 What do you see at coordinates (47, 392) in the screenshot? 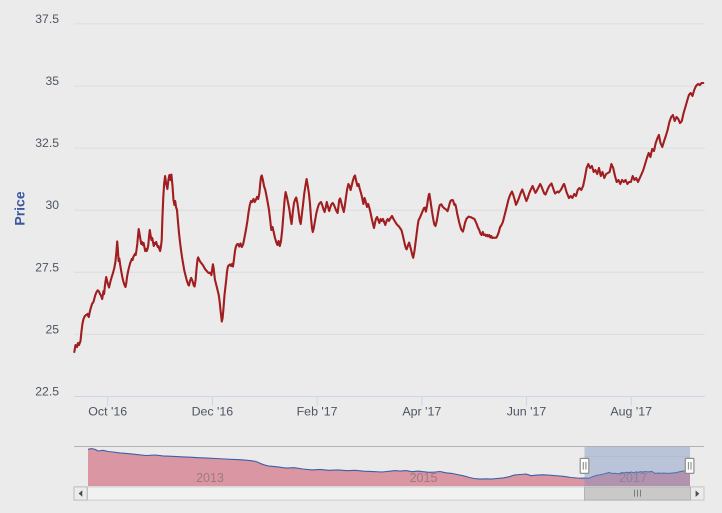
I see `svg-text: 22.5` at bounding box center [47, 392].